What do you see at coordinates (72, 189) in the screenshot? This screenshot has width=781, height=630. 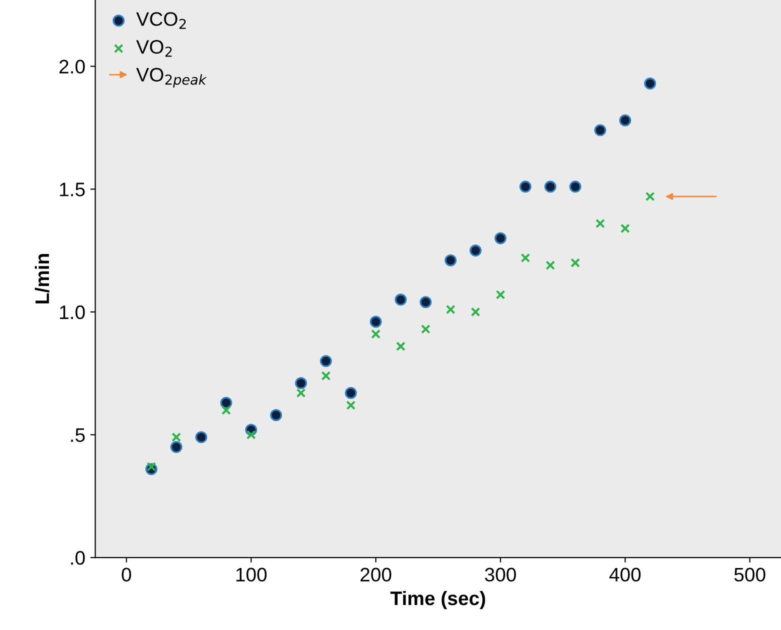 I see `y-tick-label: 1.5` at bounding box center [72, 189].